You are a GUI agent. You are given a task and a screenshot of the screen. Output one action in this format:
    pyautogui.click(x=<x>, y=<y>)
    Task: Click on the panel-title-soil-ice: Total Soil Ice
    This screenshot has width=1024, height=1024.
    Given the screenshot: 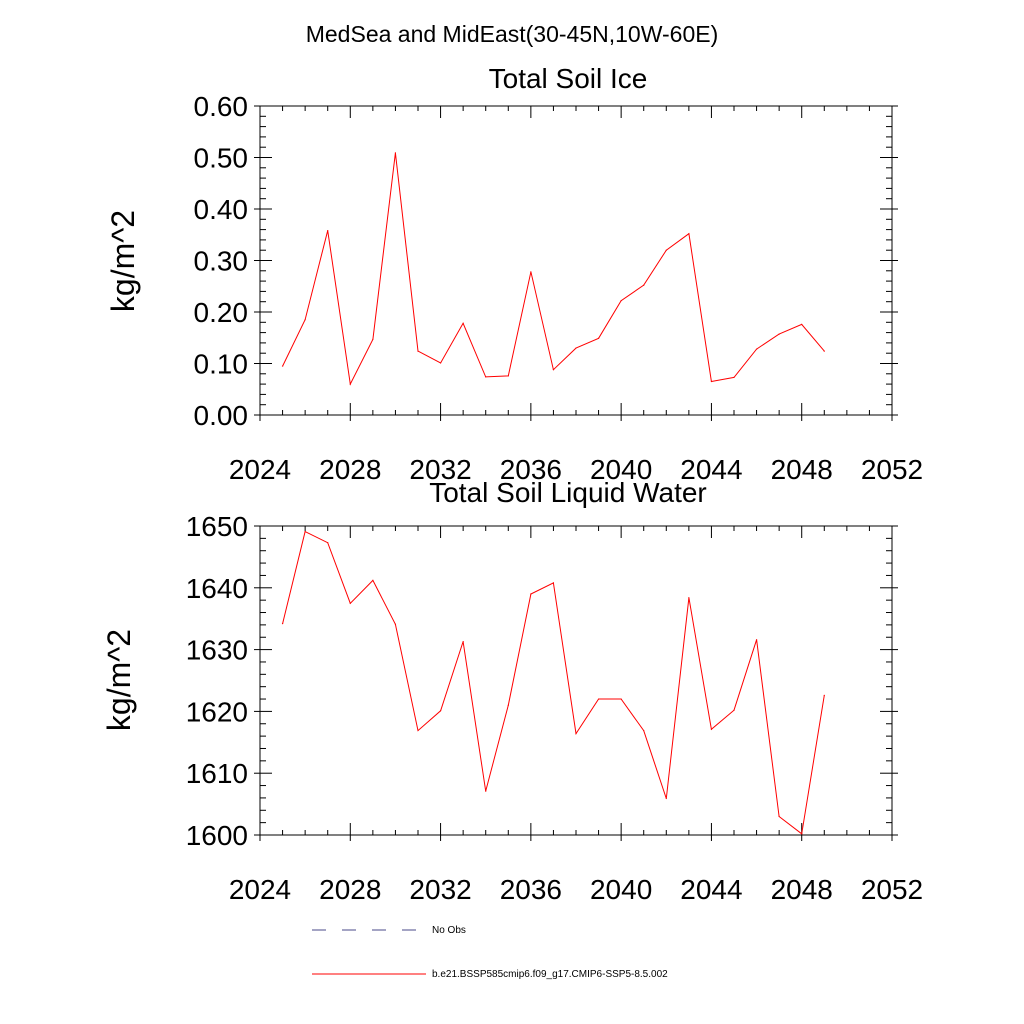 What is the action you would take?
    pyautogui.click(x=568, y=78)
    